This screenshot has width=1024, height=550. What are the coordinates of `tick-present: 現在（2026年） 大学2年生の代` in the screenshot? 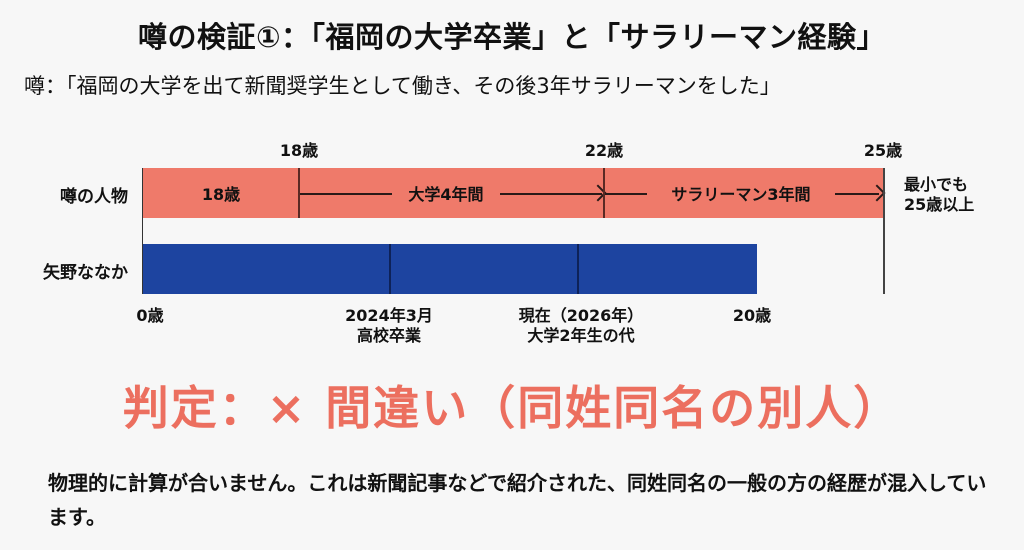 It's located at (581, 326).